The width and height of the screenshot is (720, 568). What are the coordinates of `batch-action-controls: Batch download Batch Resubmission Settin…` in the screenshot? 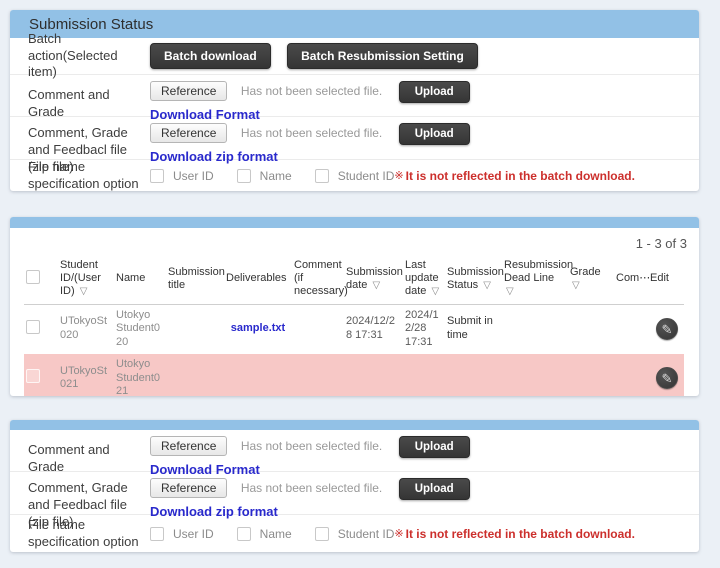 It's located at (424, 56).